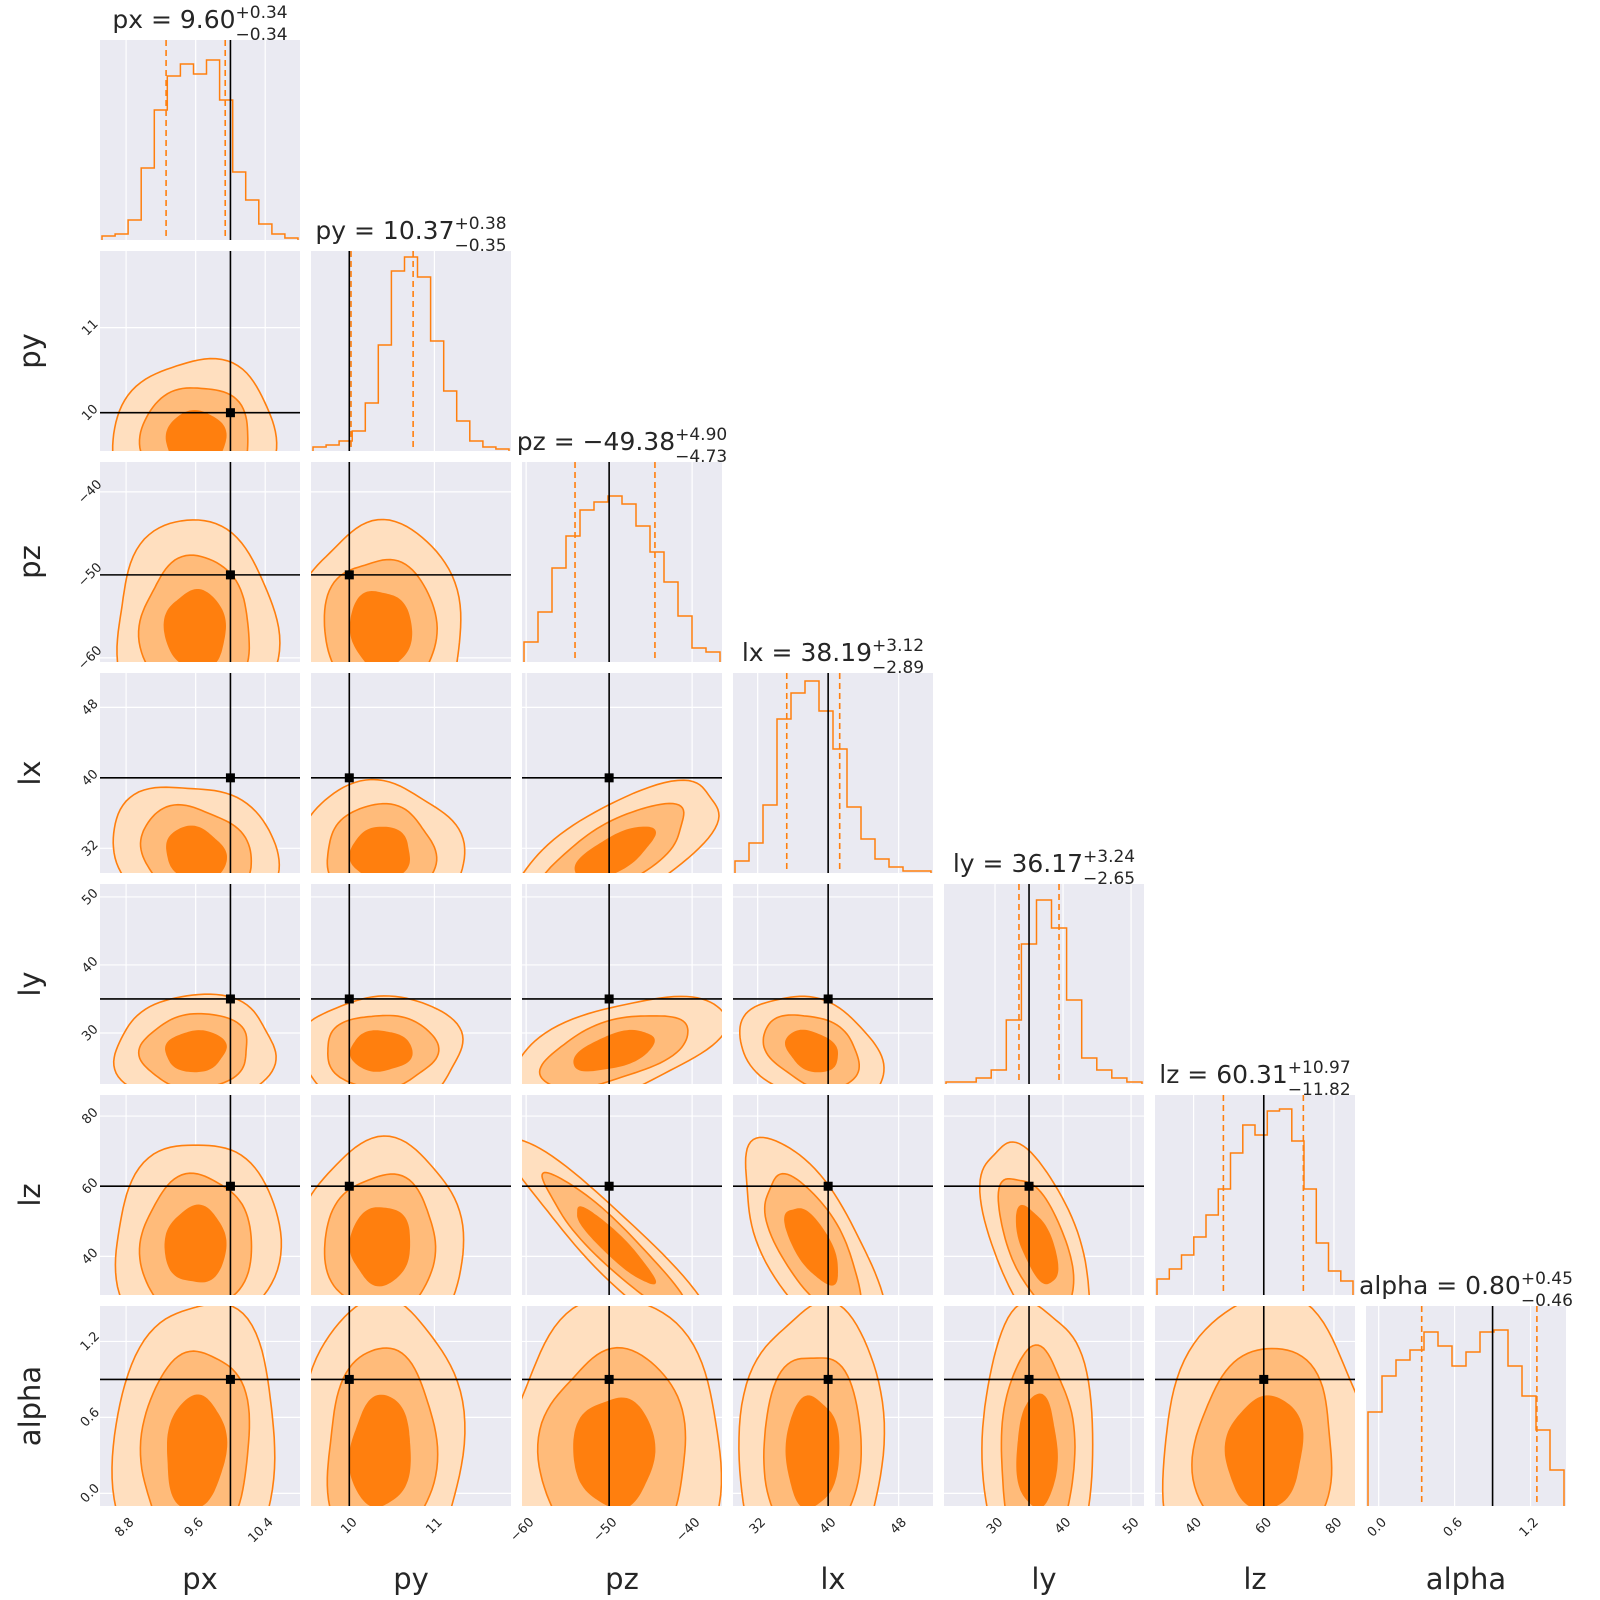  What do you see at coordinates (194, 1527) in the screenshot?
I see `x-tick-label: 9.6` at bounding box center [194, 1527].